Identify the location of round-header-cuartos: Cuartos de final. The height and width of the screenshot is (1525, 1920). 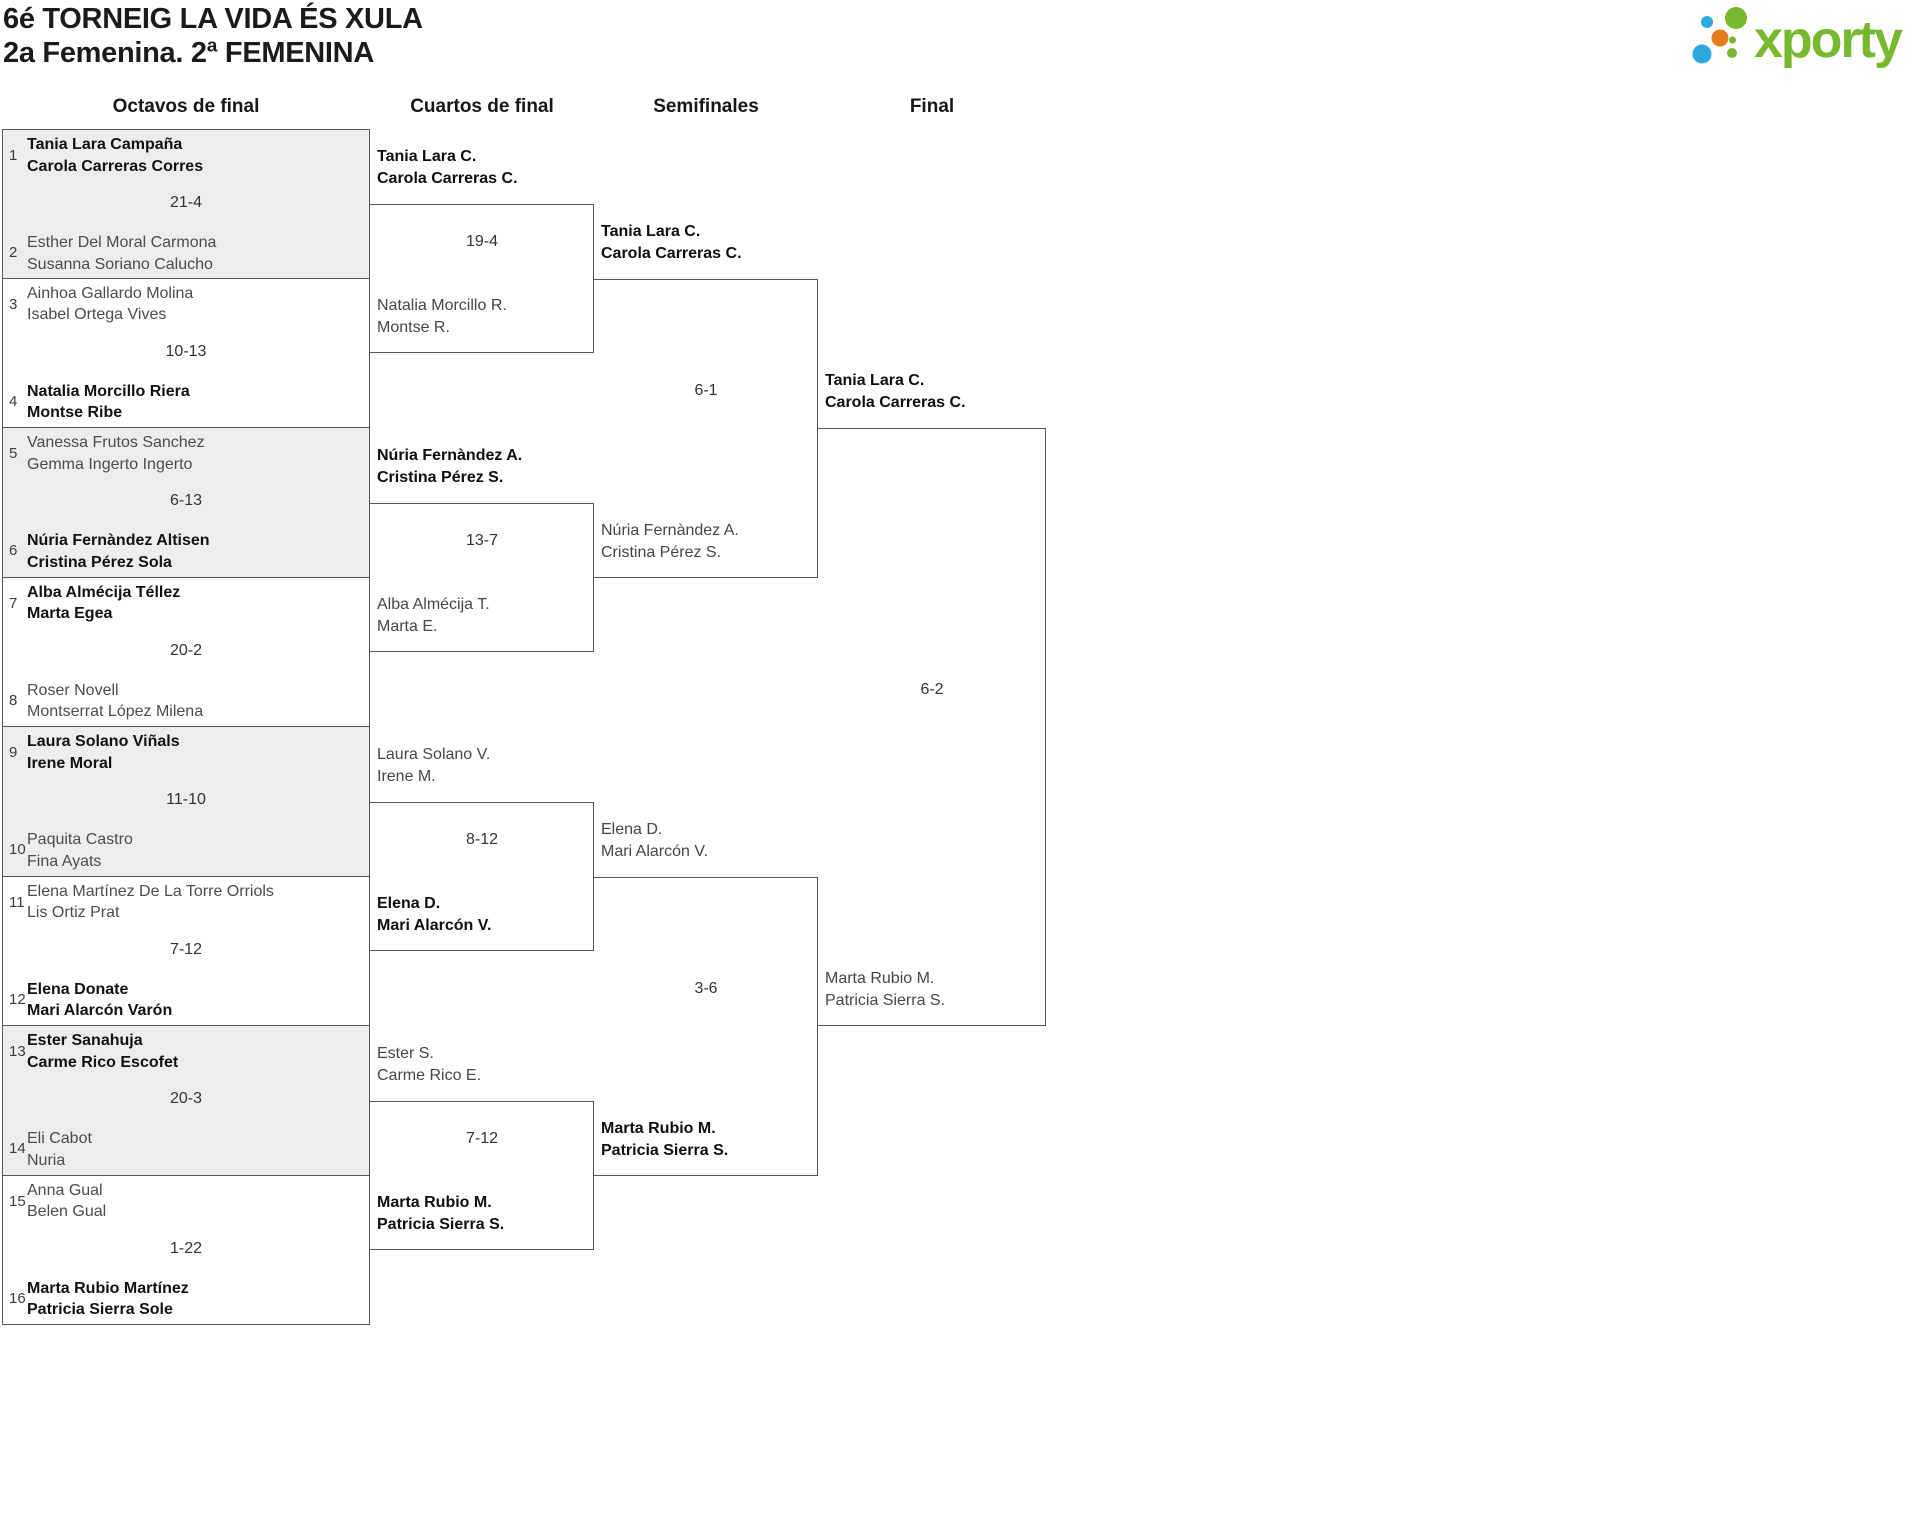
(482, 106).